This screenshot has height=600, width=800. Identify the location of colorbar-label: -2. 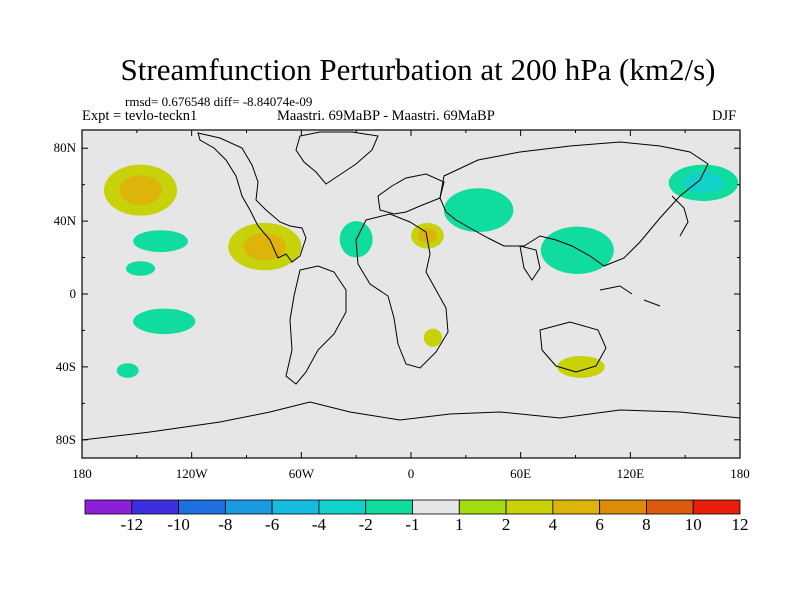
(365, 524).